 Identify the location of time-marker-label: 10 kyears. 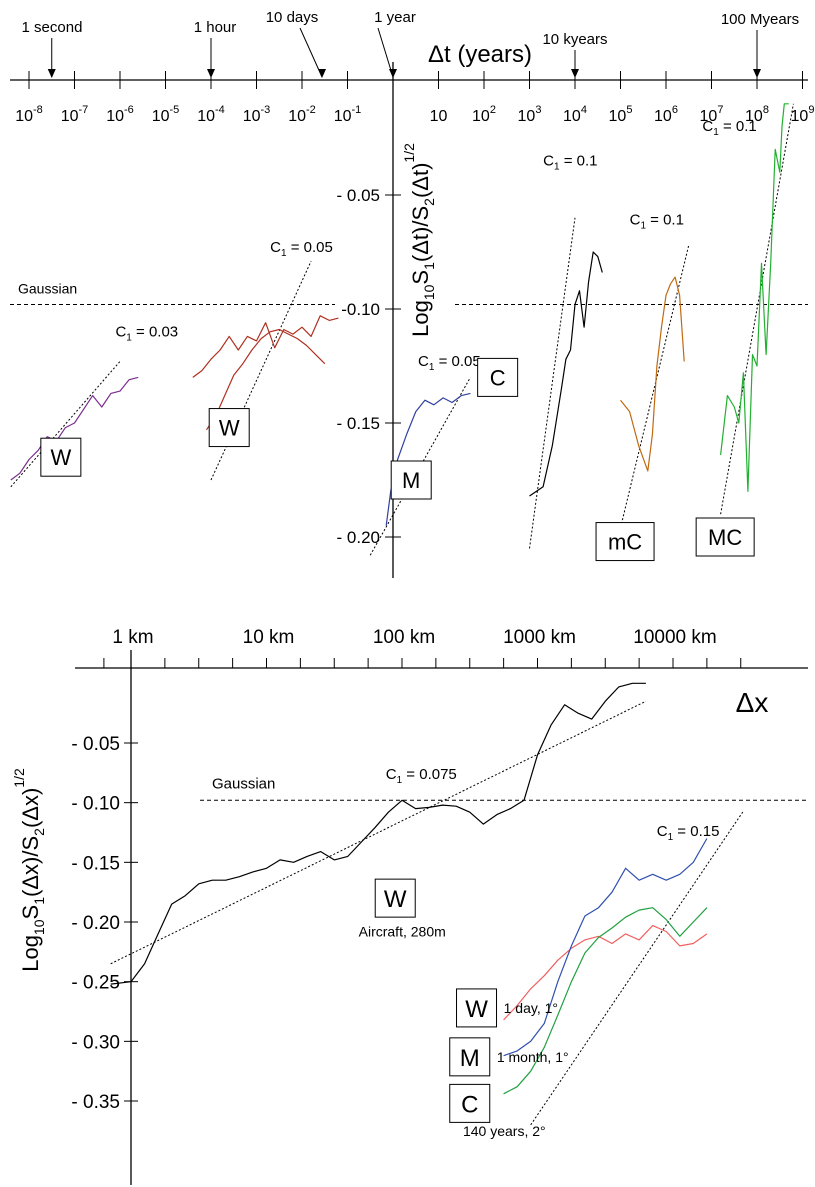
(574, 39).